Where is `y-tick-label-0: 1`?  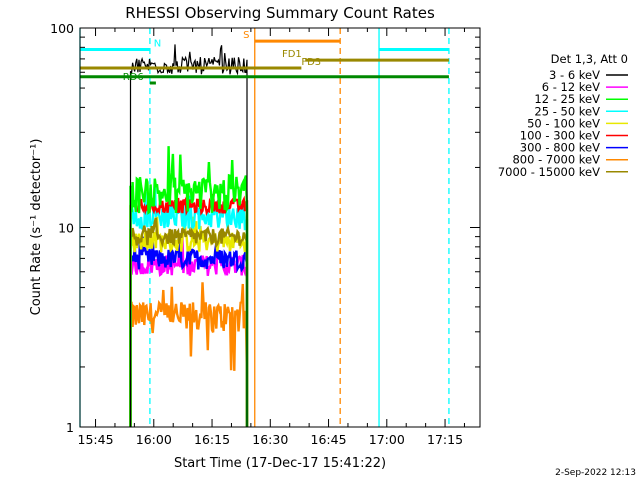
y-tick-label-0: 1 is located at coordinates (70, 427).